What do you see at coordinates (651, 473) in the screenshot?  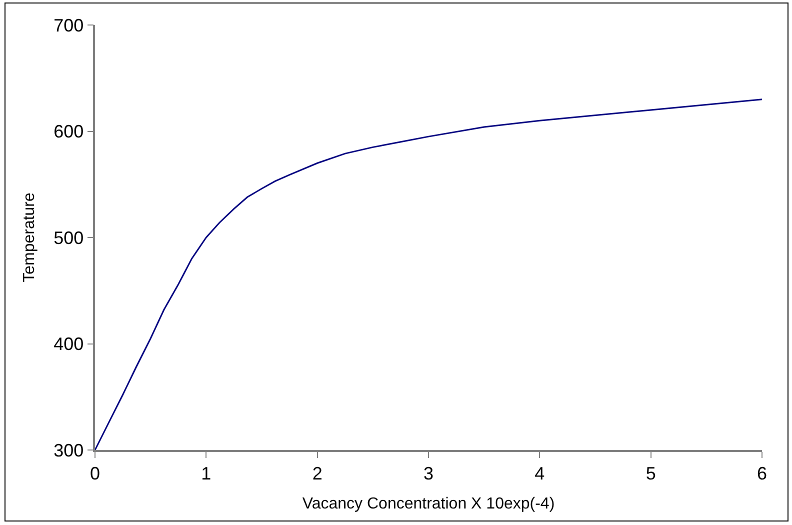 I see `x-tick-label: 5` at bounding box center [651, 473].